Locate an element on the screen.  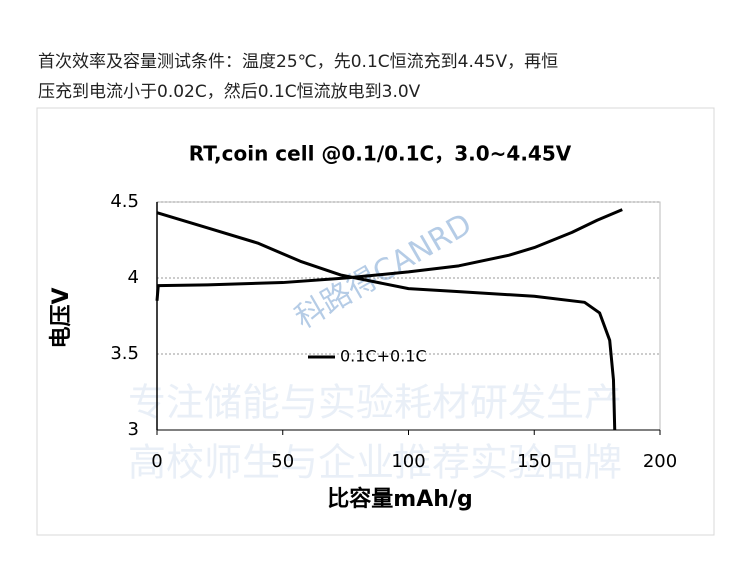
watermark: 科路得CANRD is located at coordinates (383, 271).